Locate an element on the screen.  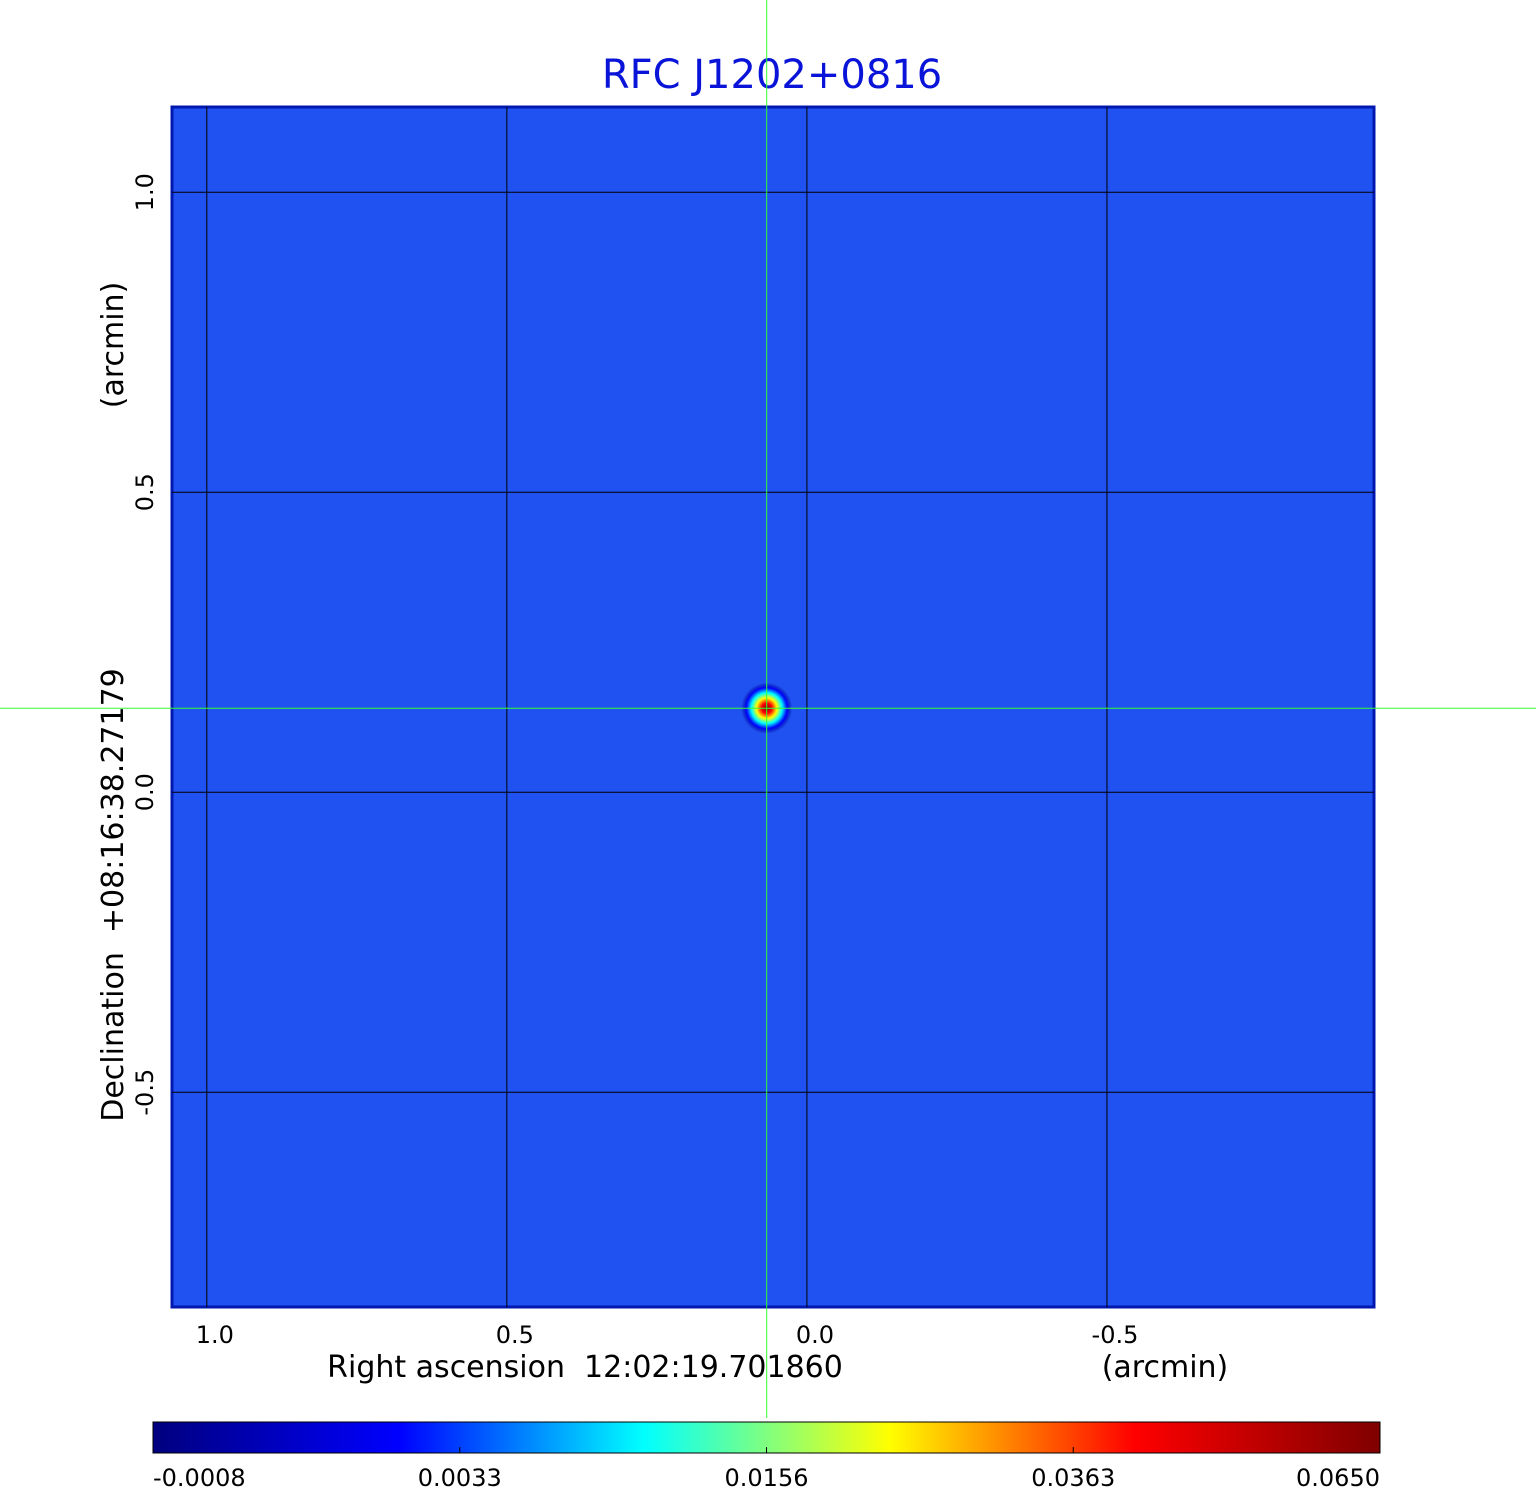
x-tick-label: 0.5 is located at coordinates (515, 1335).